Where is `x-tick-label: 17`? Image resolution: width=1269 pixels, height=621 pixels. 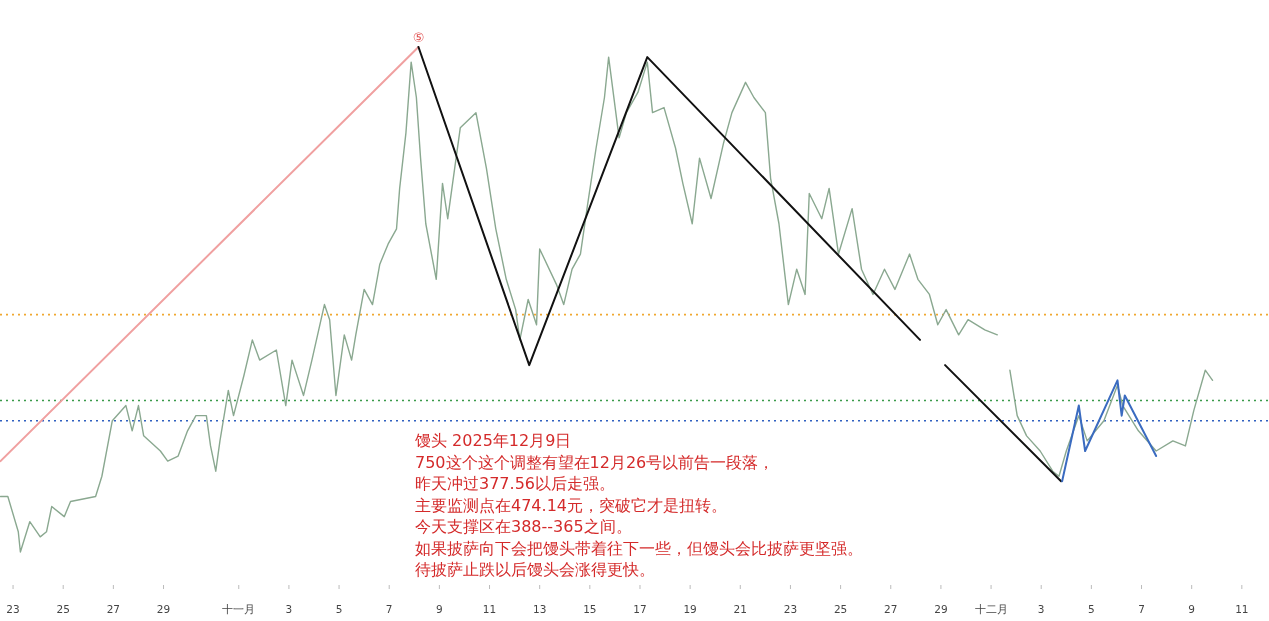 x-tick-label: 17 is located at coordinates (640, 609).